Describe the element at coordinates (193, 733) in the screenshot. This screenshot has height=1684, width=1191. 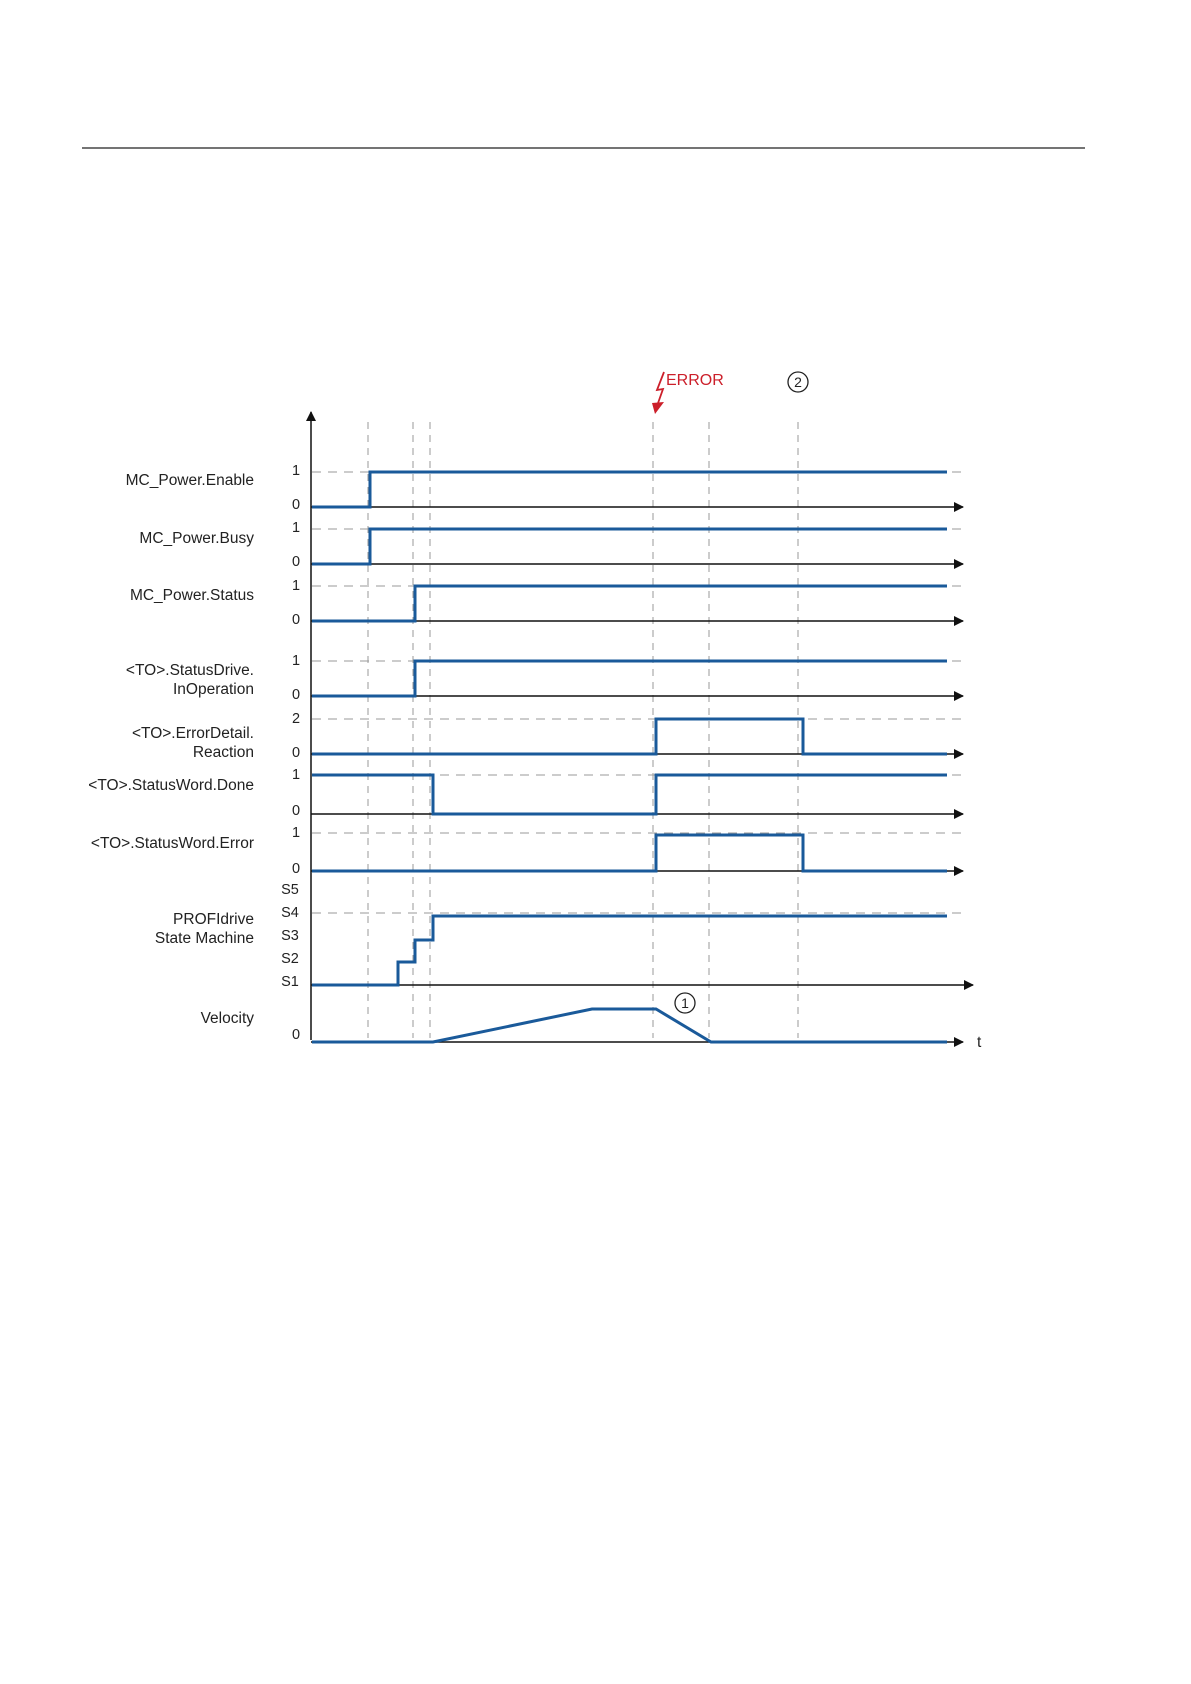
I see `signal-label: <TO>.ErrorDetail.` at that location.